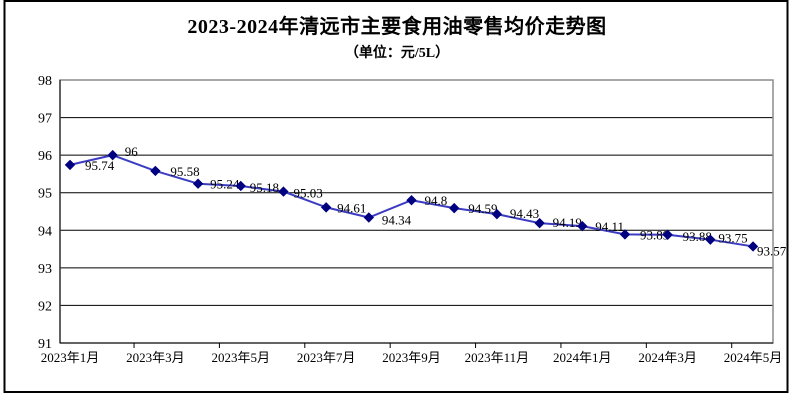 This screenshot has height=404, width=794. I want to click on data-label: 94.59, so click(482, 208).